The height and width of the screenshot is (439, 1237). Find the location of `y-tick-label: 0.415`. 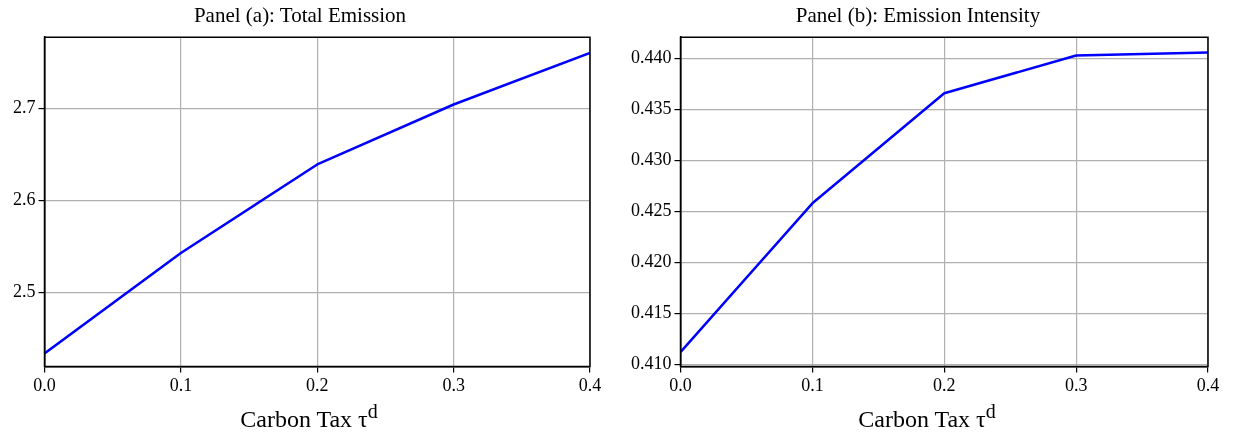

y-tick-label: 0.415 is located at coordinates (651, 312).